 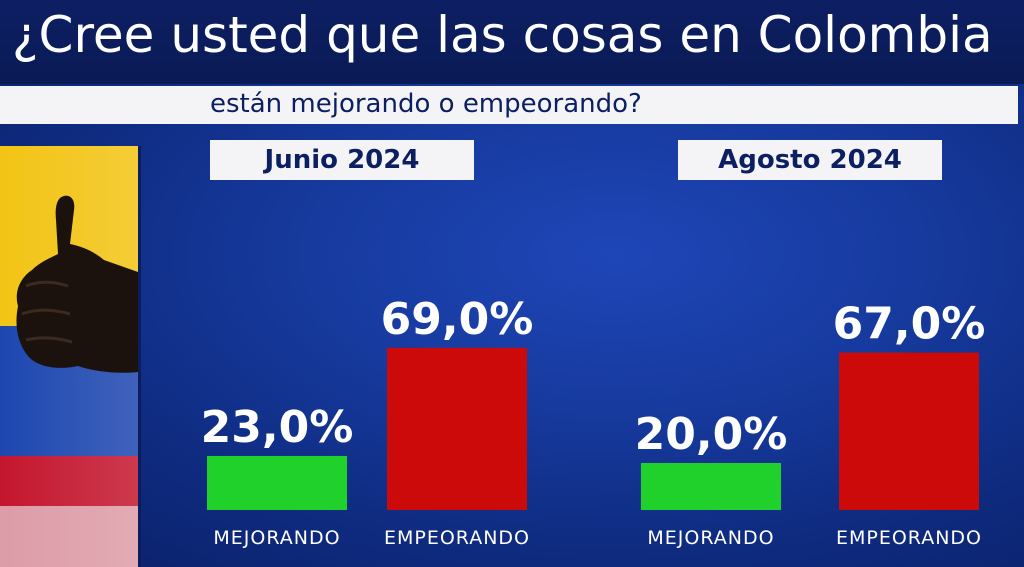 I want to click on chart-title: ¿Cree usted que las cosas en Colombia, so click(x=502, y=35).